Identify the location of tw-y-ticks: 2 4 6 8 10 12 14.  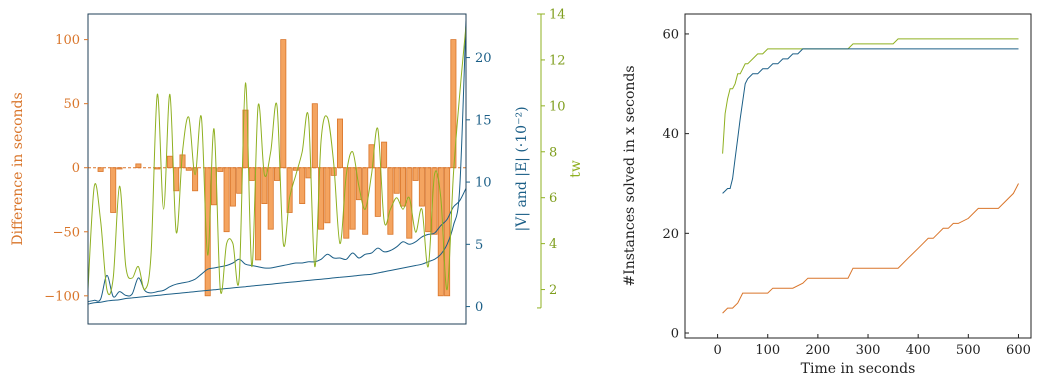
(551, 158).